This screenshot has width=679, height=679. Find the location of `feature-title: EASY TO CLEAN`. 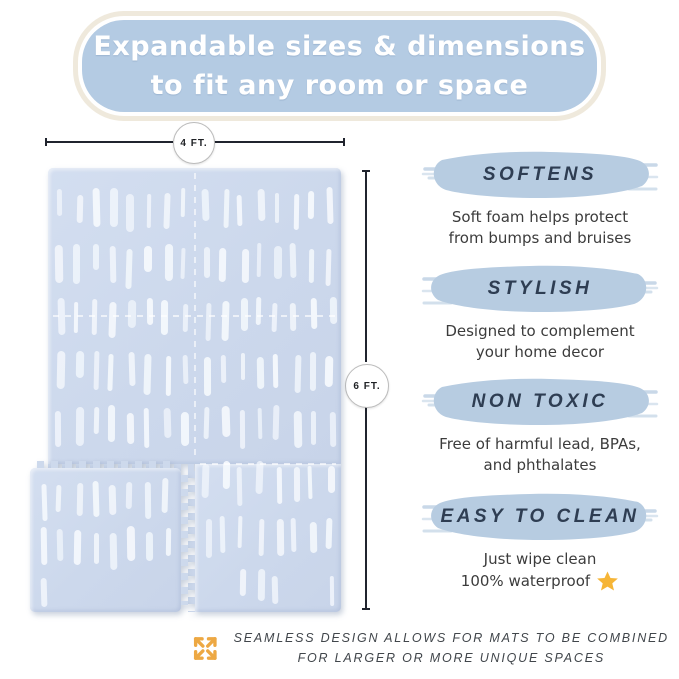

feature-title: EASY TO CLEAN is located at coordinates (540, 516).